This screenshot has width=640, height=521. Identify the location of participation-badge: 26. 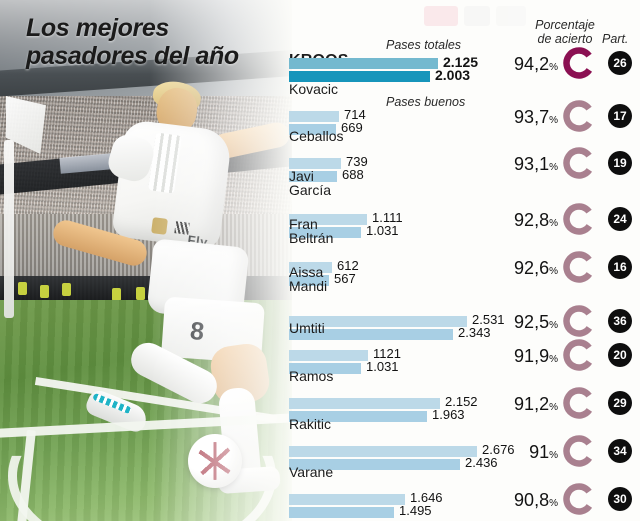
(620, 63).